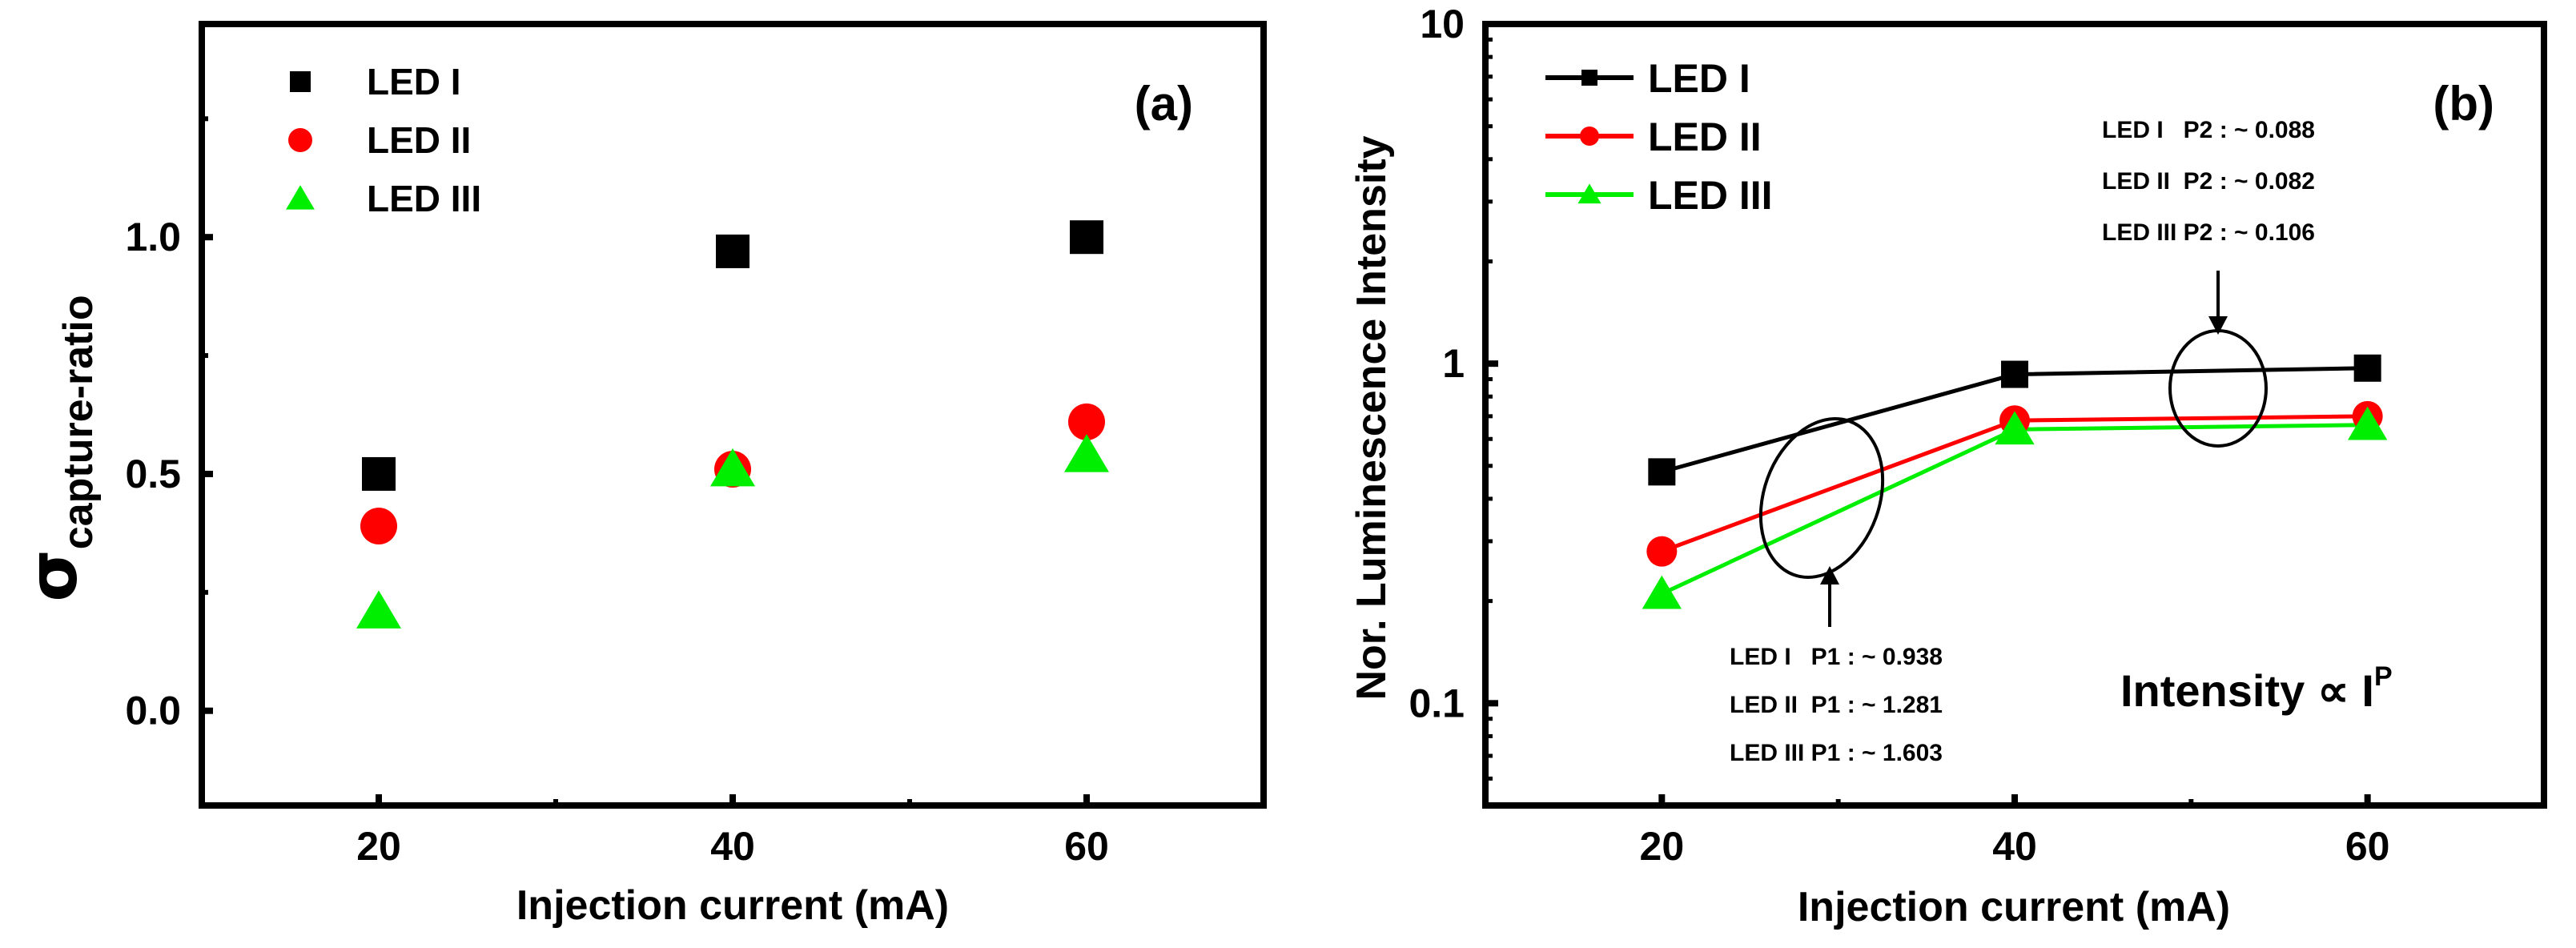 This screenshot has width=2576, height=948. I want to click on x-tick-label-a: 40, so click(732, 847).